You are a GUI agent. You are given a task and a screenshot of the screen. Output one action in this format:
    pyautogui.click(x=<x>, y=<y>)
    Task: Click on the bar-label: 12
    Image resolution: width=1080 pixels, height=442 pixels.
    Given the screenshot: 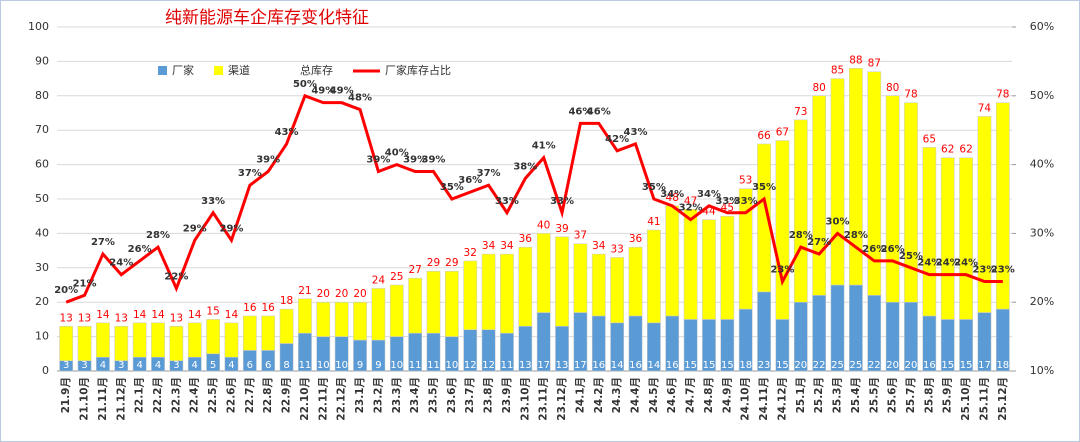 What is the action you would take?
    pyautogui.click(x=470, y=365)
    